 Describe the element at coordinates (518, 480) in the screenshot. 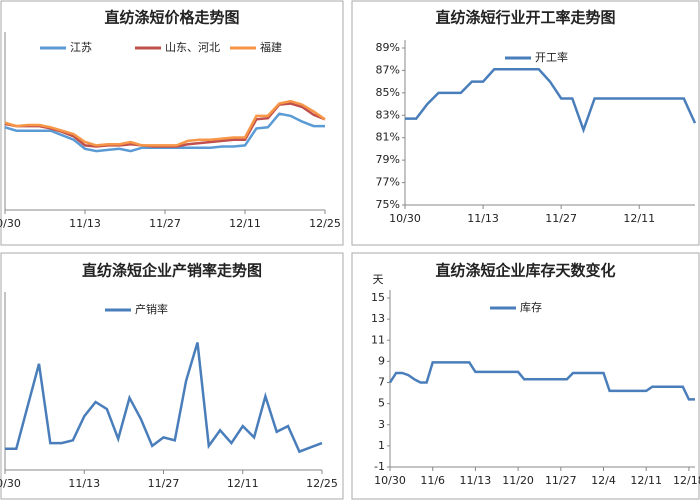

I see `x-tick-label: 11/20` at that location.